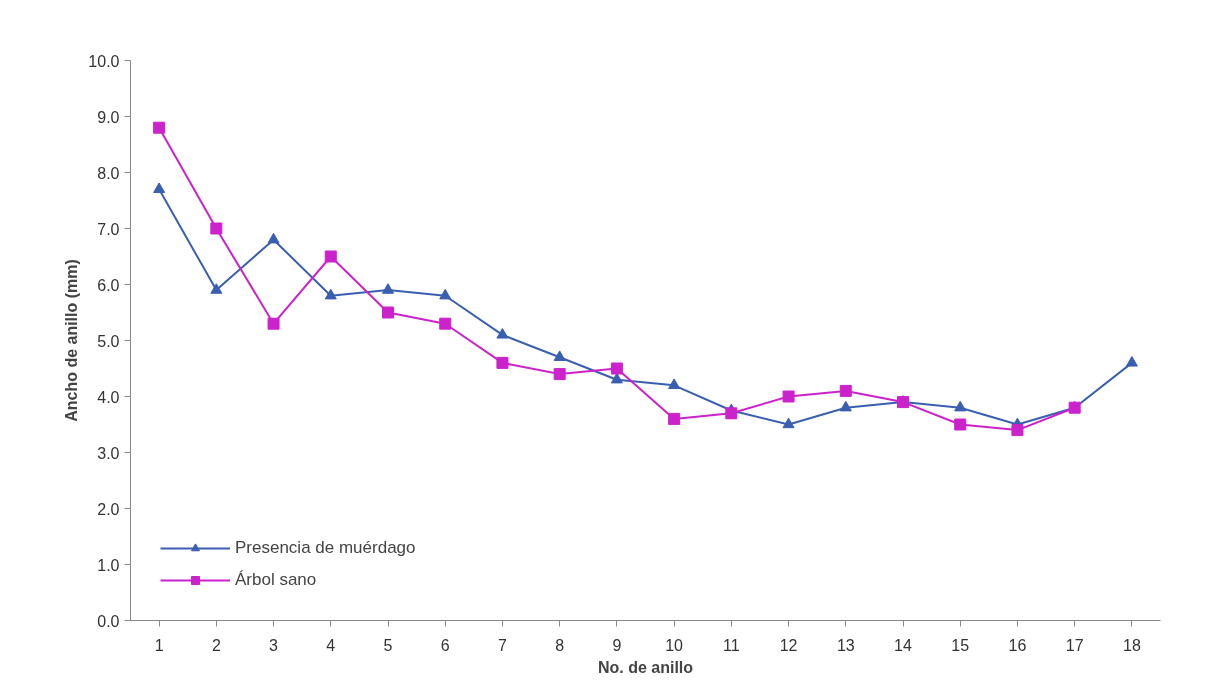 Image resolution: width=1222 pixels, height=699 pixels. I want to click on y-tick-label: 0.0, so click(108, 621).